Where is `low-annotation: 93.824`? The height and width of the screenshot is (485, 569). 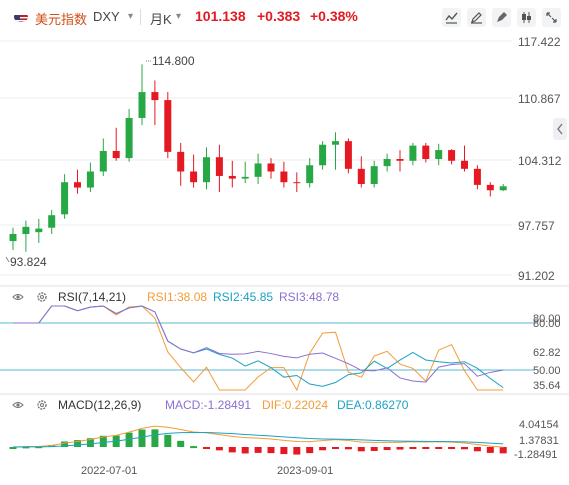 low-annotation: 93.824 is located at coordinates (28, 262).